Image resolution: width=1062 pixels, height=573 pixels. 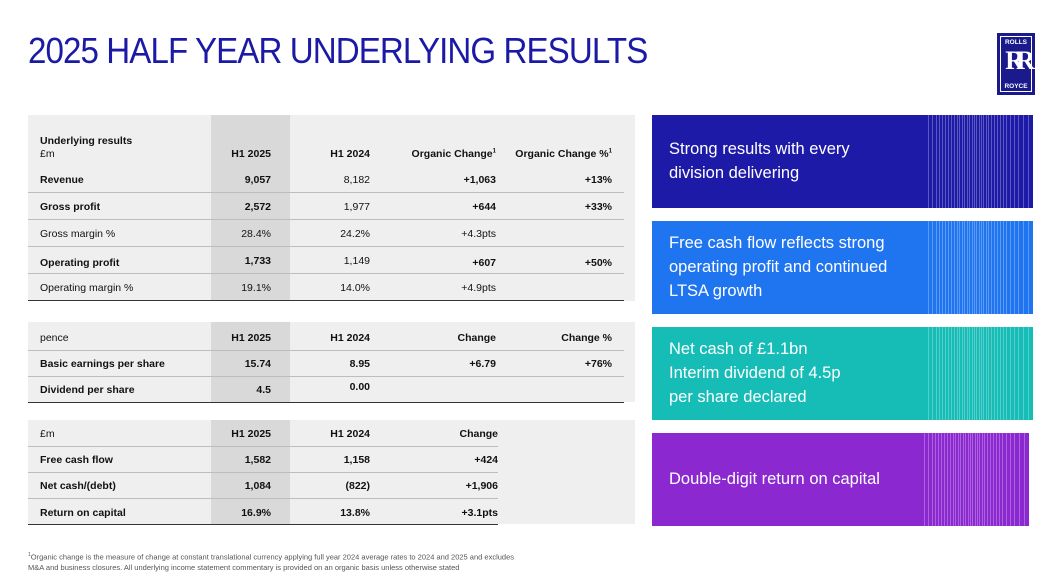 What do you see at coordinates (1016, 86) in the screenshot?
I see `logo-word-bottom: ROYCE` at bounding box center [1016, 86].